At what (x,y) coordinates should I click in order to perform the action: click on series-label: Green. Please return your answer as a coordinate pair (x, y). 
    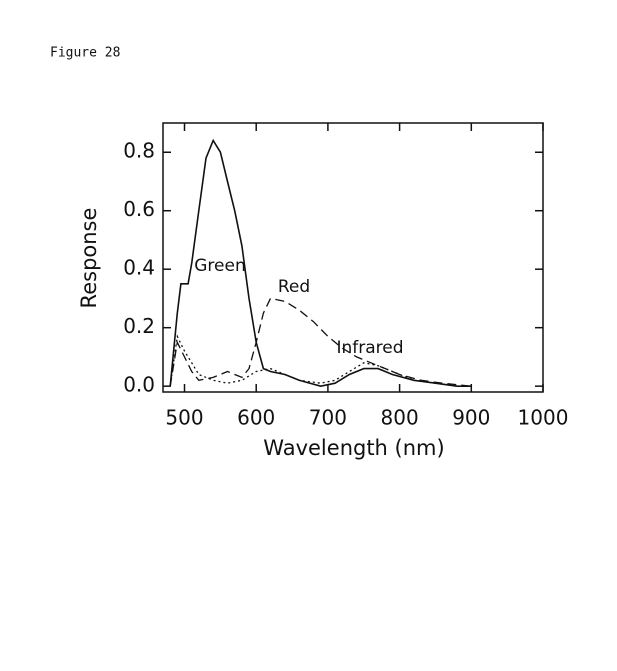
    Looking at the image, I should click on (219, 266).